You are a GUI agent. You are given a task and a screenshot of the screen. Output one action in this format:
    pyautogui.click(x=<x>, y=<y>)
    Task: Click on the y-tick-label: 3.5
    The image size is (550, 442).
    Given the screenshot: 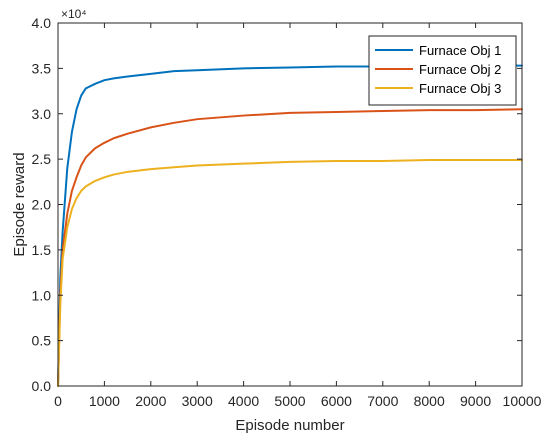 What is the action you would take?
    pyautogui.click(x=42, y=68)
    